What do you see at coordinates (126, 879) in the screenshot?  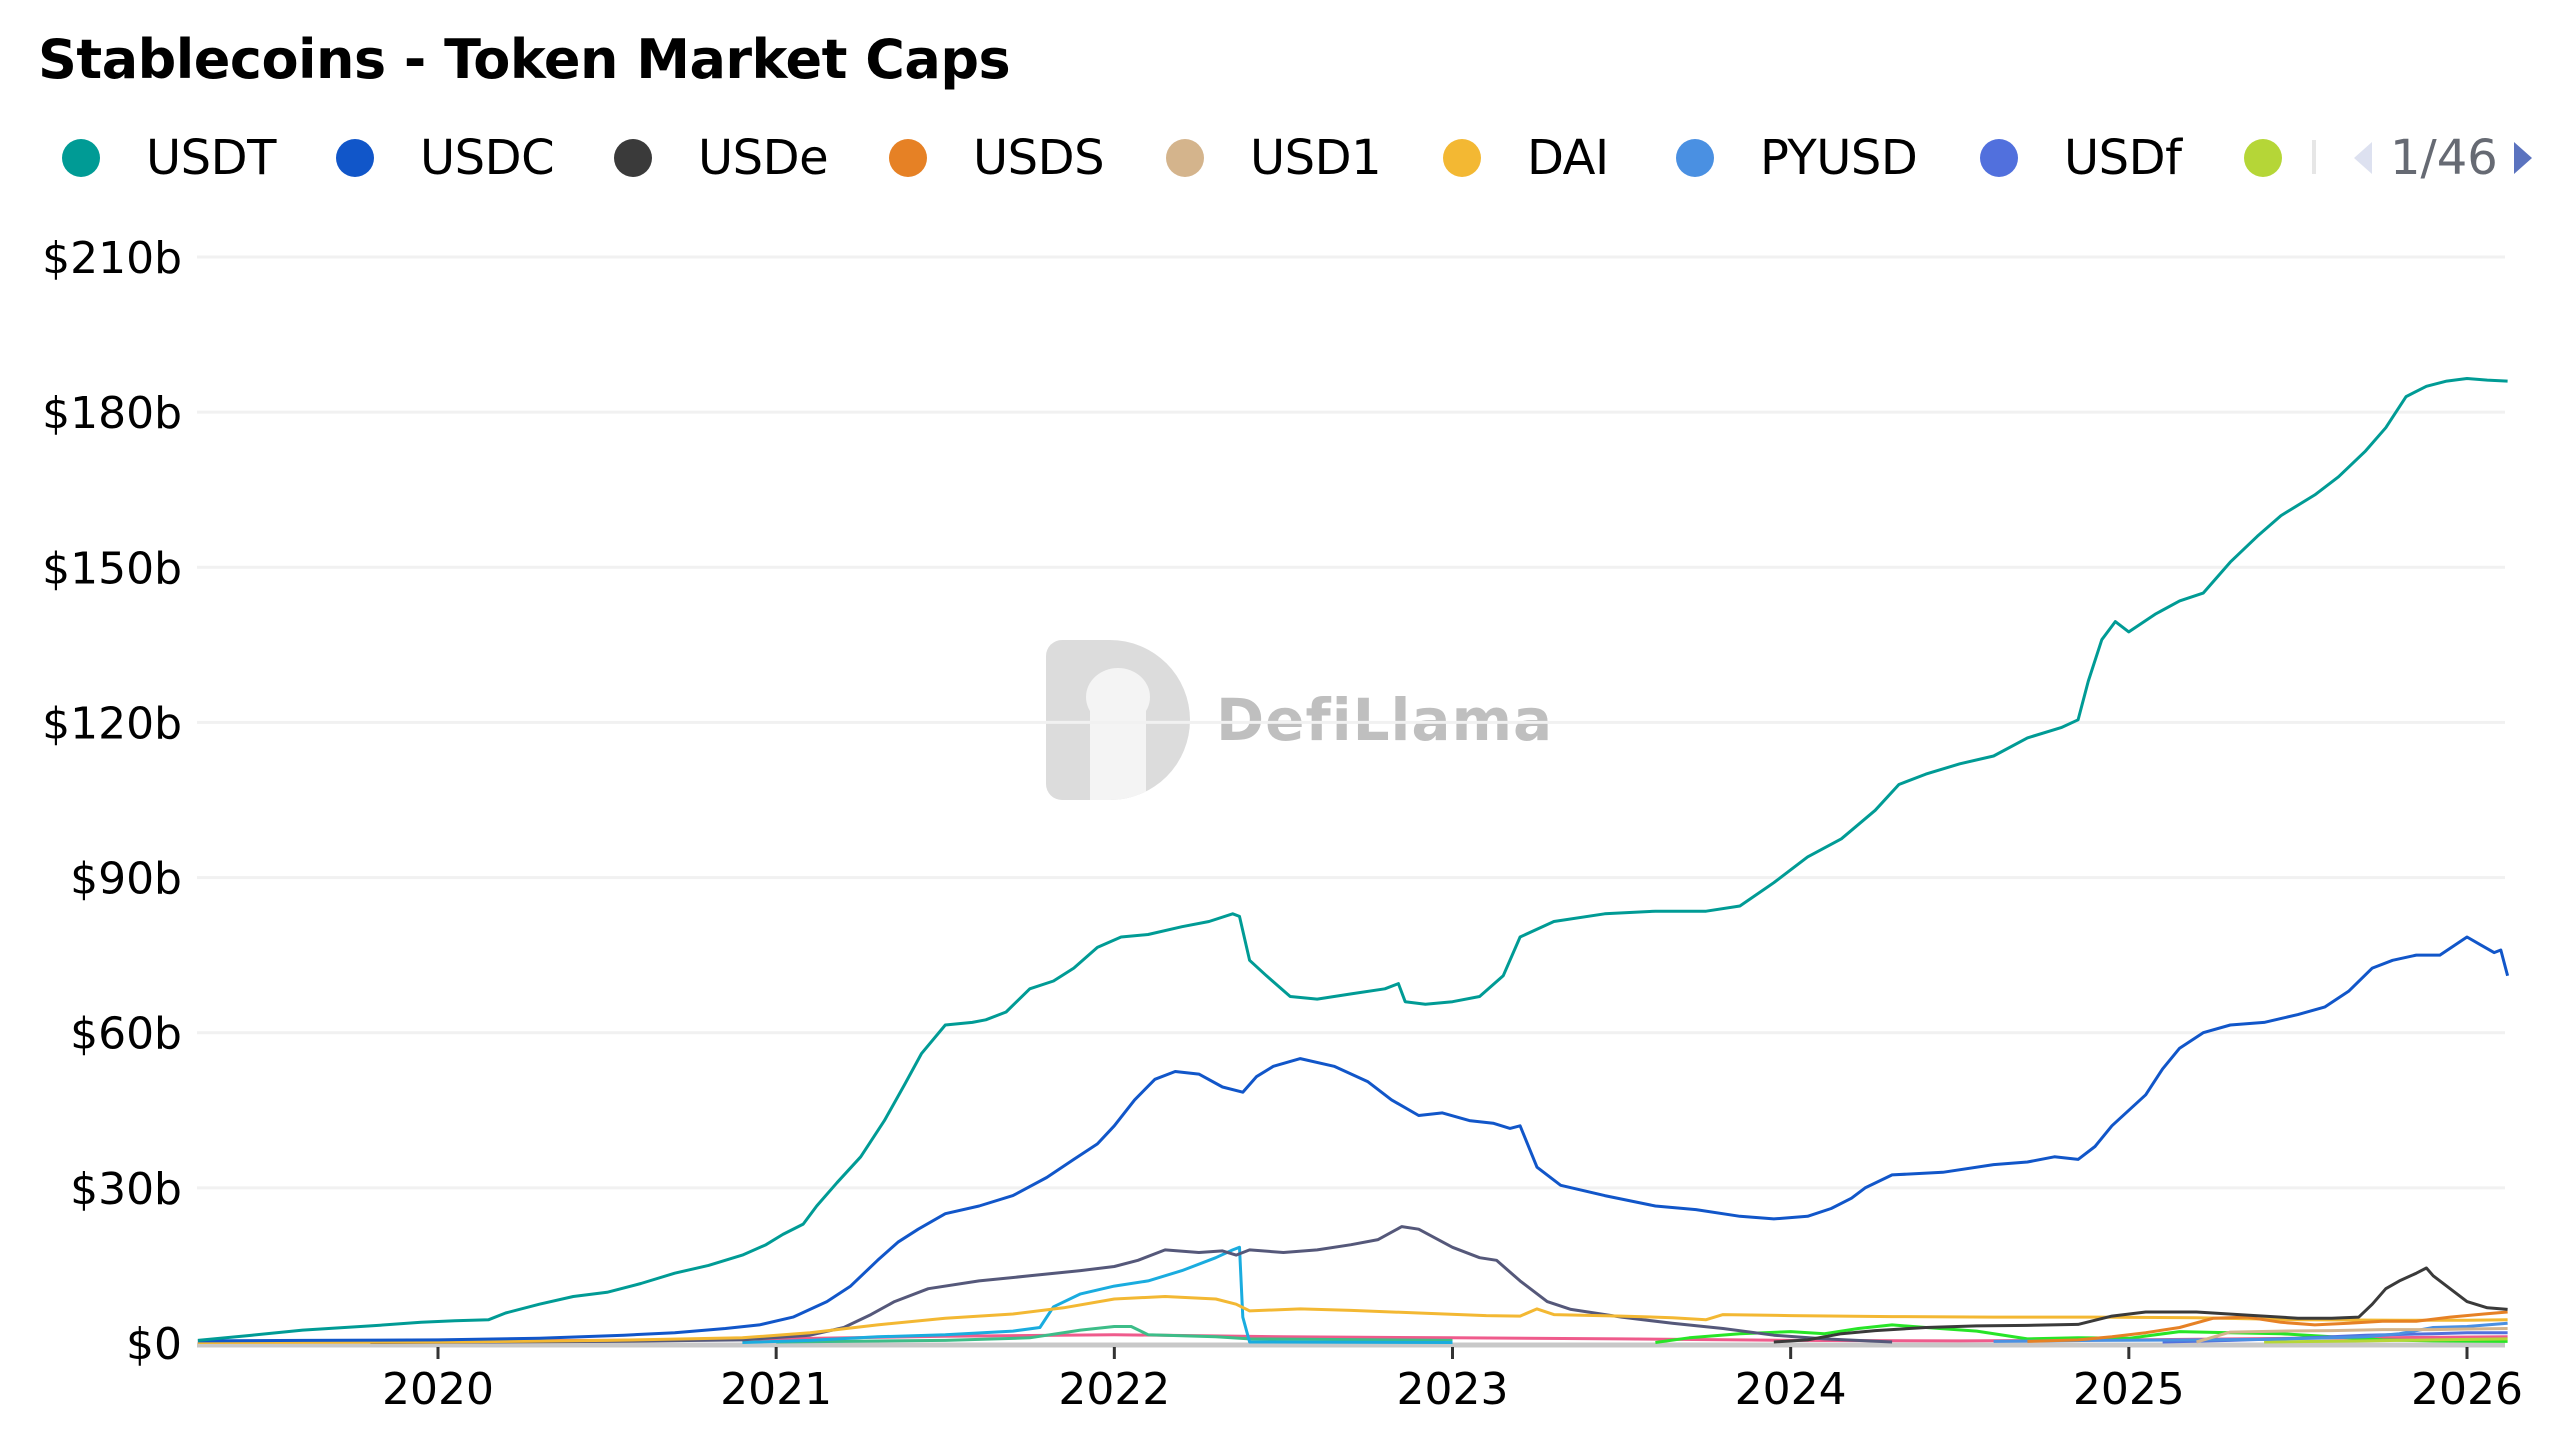 I see `y-tick-label: $90b` at bounding box center [126, 879].